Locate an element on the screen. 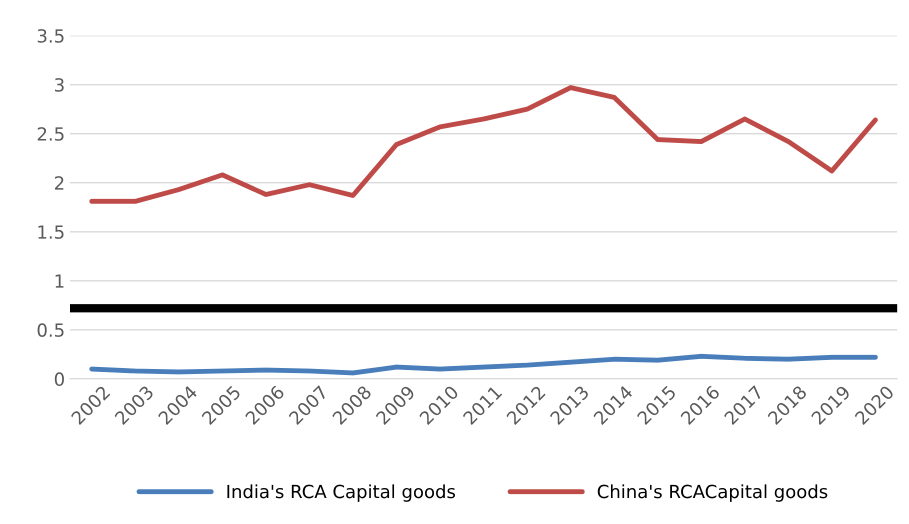  line-series is located at coordinates (483, 365).